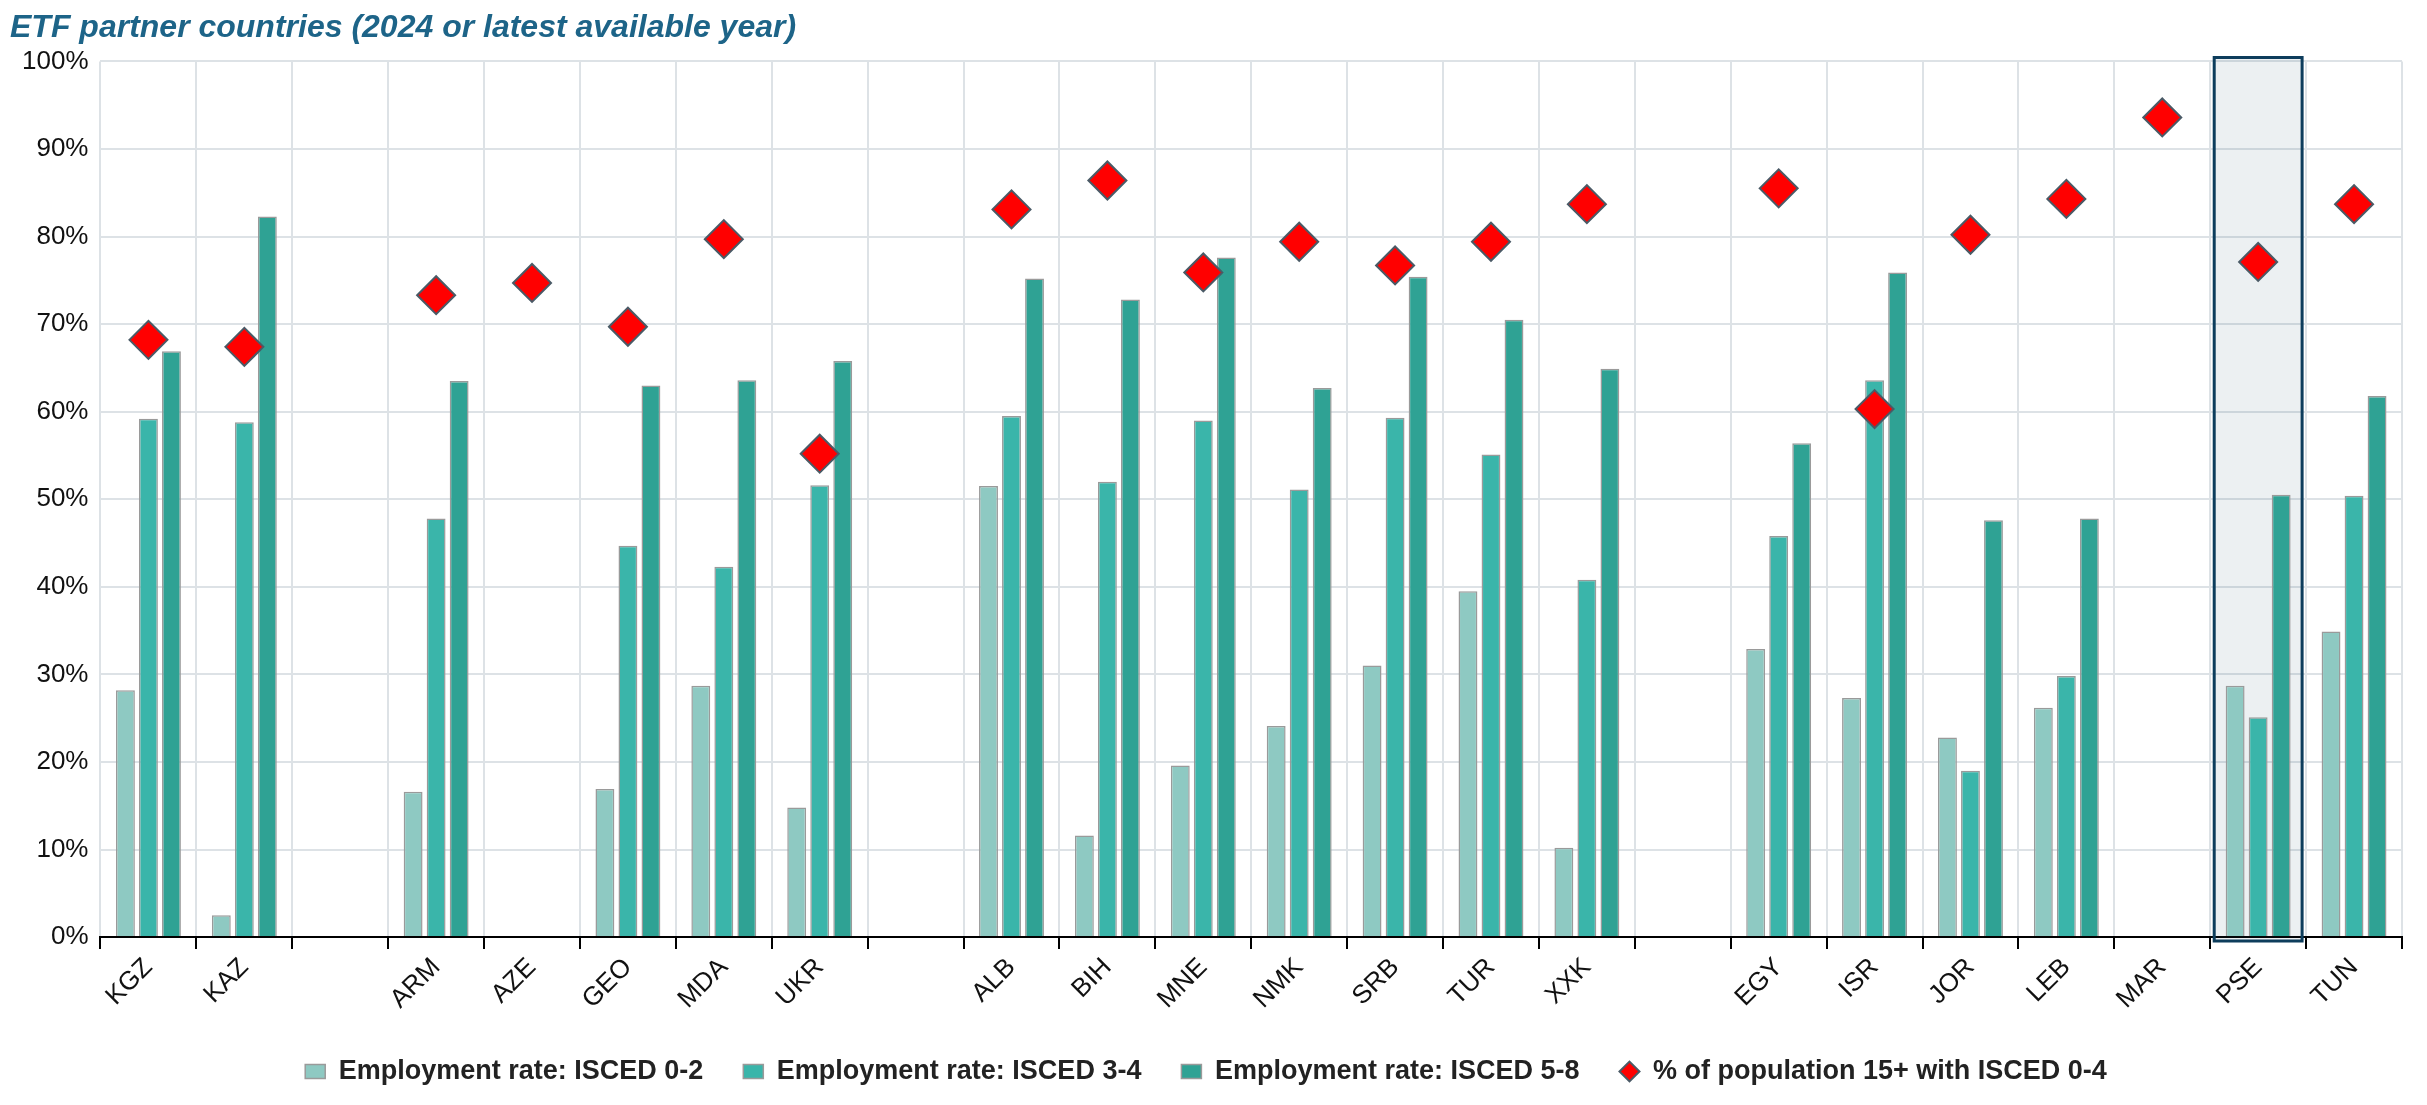 This screenshot has height=1105, width=2427. I want to click on legend-label: % of population 15+ with ISCED 0-4, so click(1879, 1069).